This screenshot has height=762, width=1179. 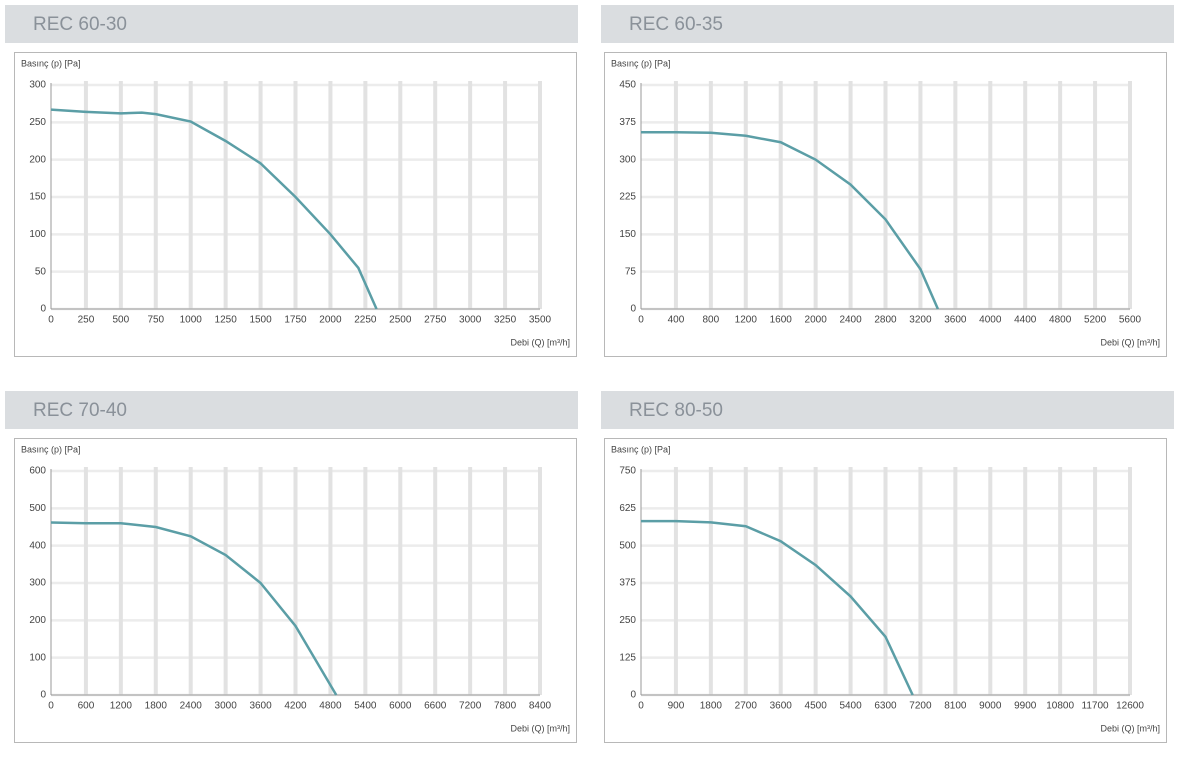 I want to click on x-tick-label: 8100, so click(x=955, y=706).